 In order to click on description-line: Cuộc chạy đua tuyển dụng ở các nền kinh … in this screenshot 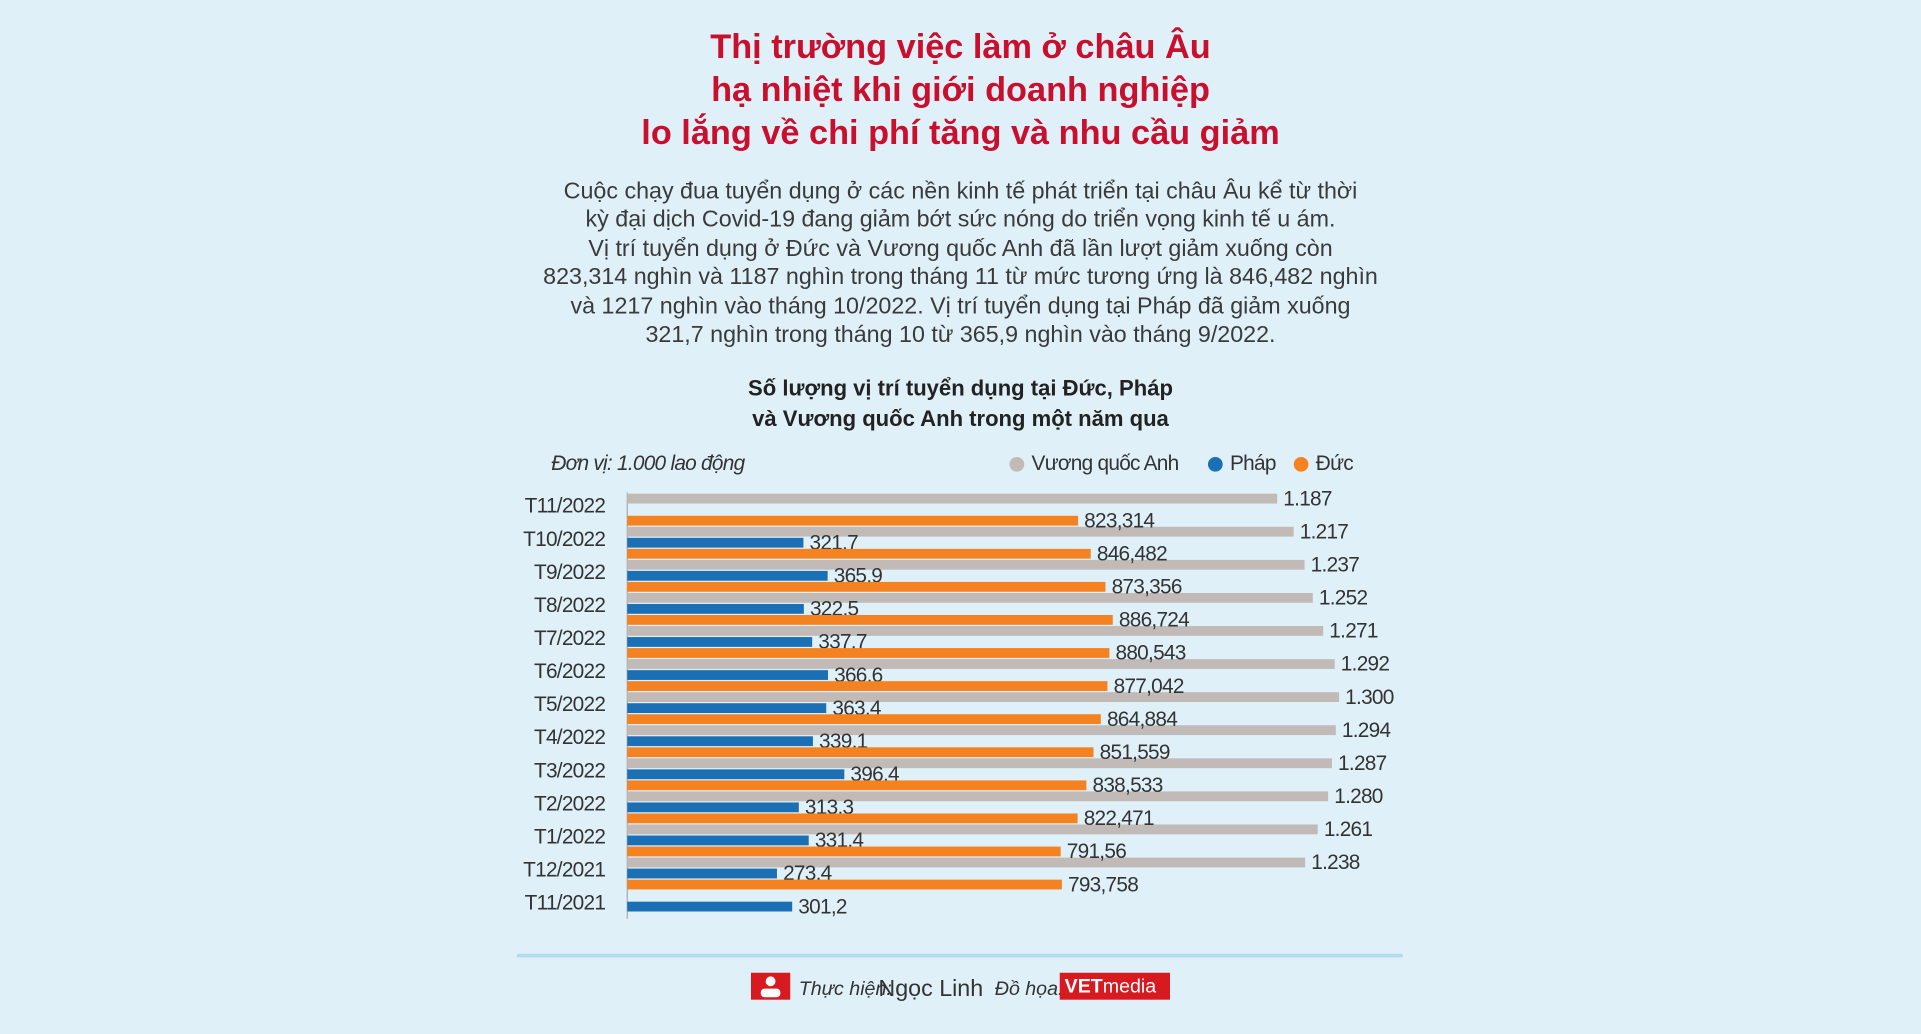, I will do `click(961, 190)`.